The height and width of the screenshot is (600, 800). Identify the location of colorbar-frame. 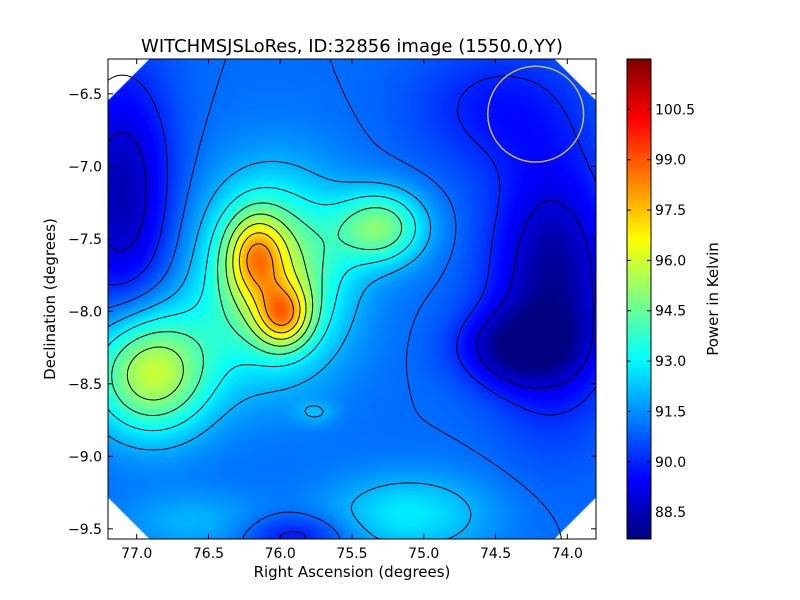
(639, 299).